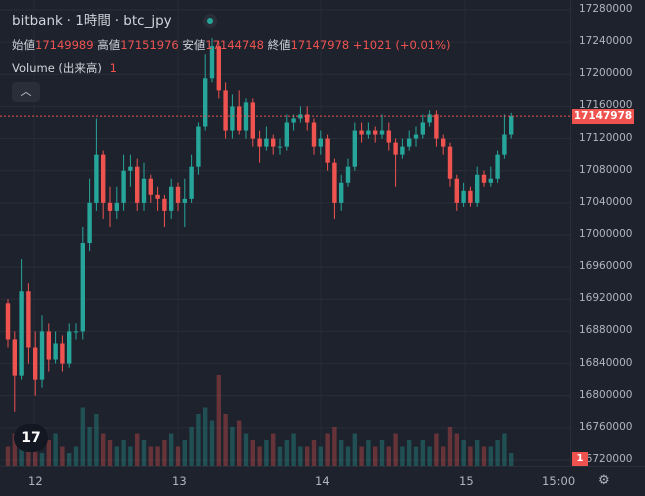 The width and height of the screenshot is (645, 496). Describe the element at coordinates (31, 438) in the screenshot. I see `tradingview-logo: 17` at that location.